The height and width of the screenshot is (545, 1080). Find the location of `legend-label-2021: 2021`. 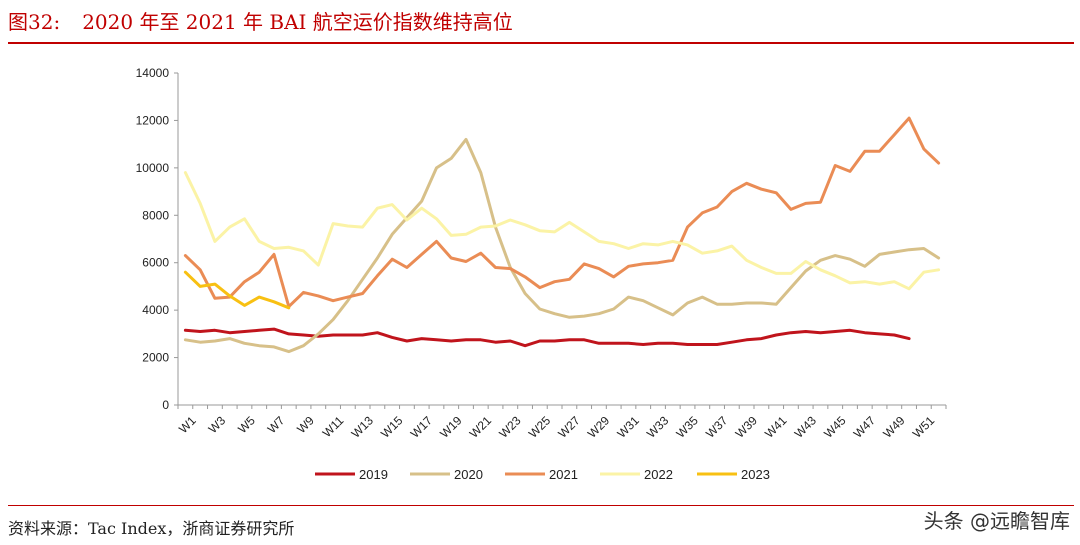

legend-label-2021: 2021 is located at coordinates (563, 474).